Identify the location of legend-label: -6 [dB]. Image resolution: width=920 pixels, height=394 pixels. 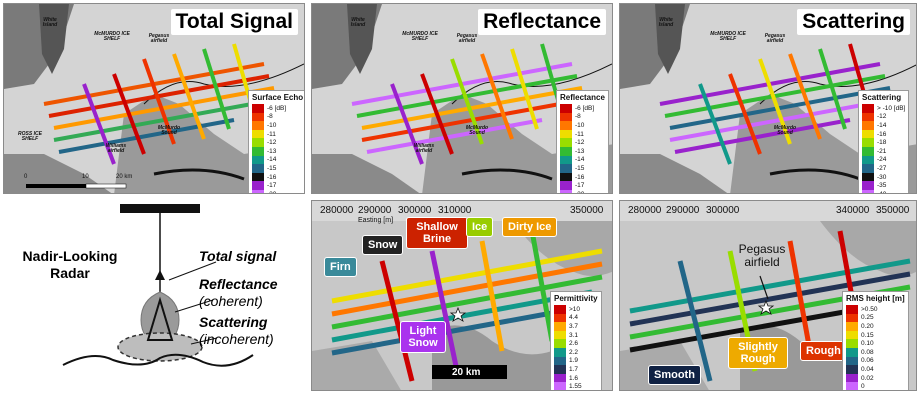
(277, 108).